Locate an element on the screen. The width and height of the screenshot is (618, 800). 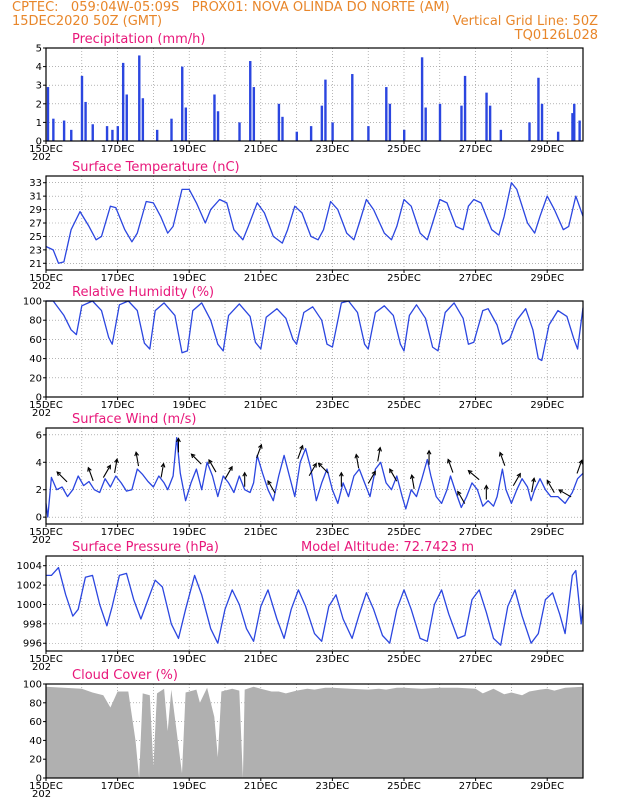
panel-title: Surface Temperature (nC) is located at coordinates (156, 167).